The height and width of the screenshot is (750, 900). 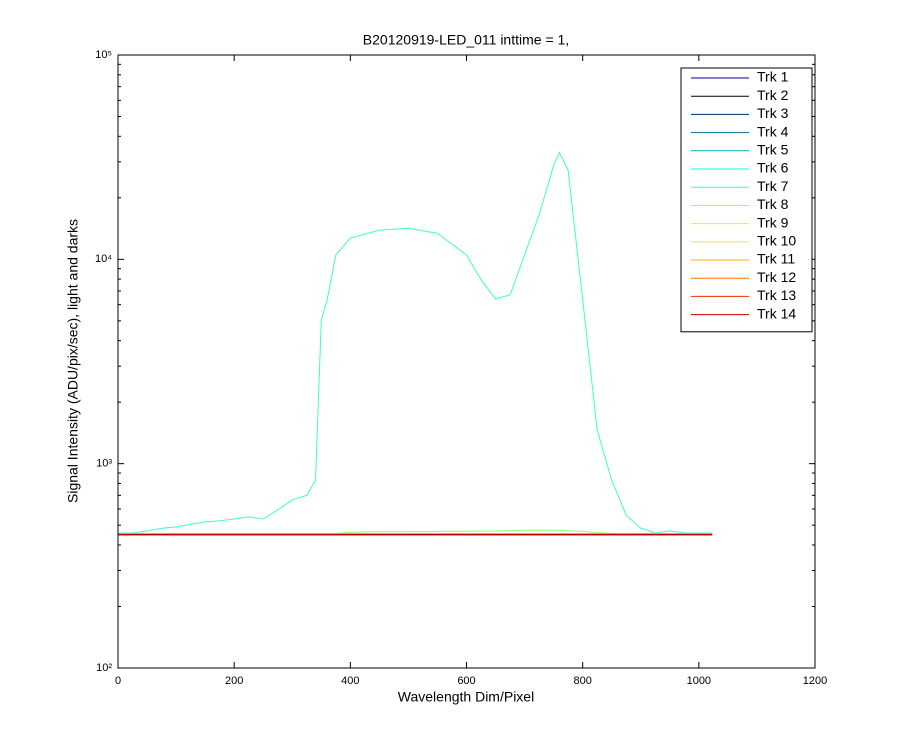 What do you see at coordinates (776, 277) in the screenshot?
I see `legend-label: Trk 12` at bounding box center [776, 277].